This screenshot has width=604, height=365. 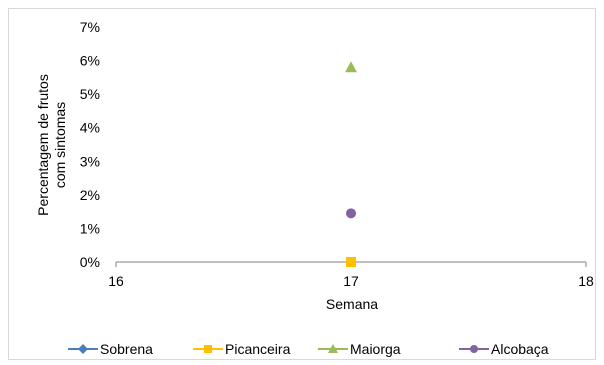 I want to click on y-tick-label: 3%, so click(x=90, y=161).